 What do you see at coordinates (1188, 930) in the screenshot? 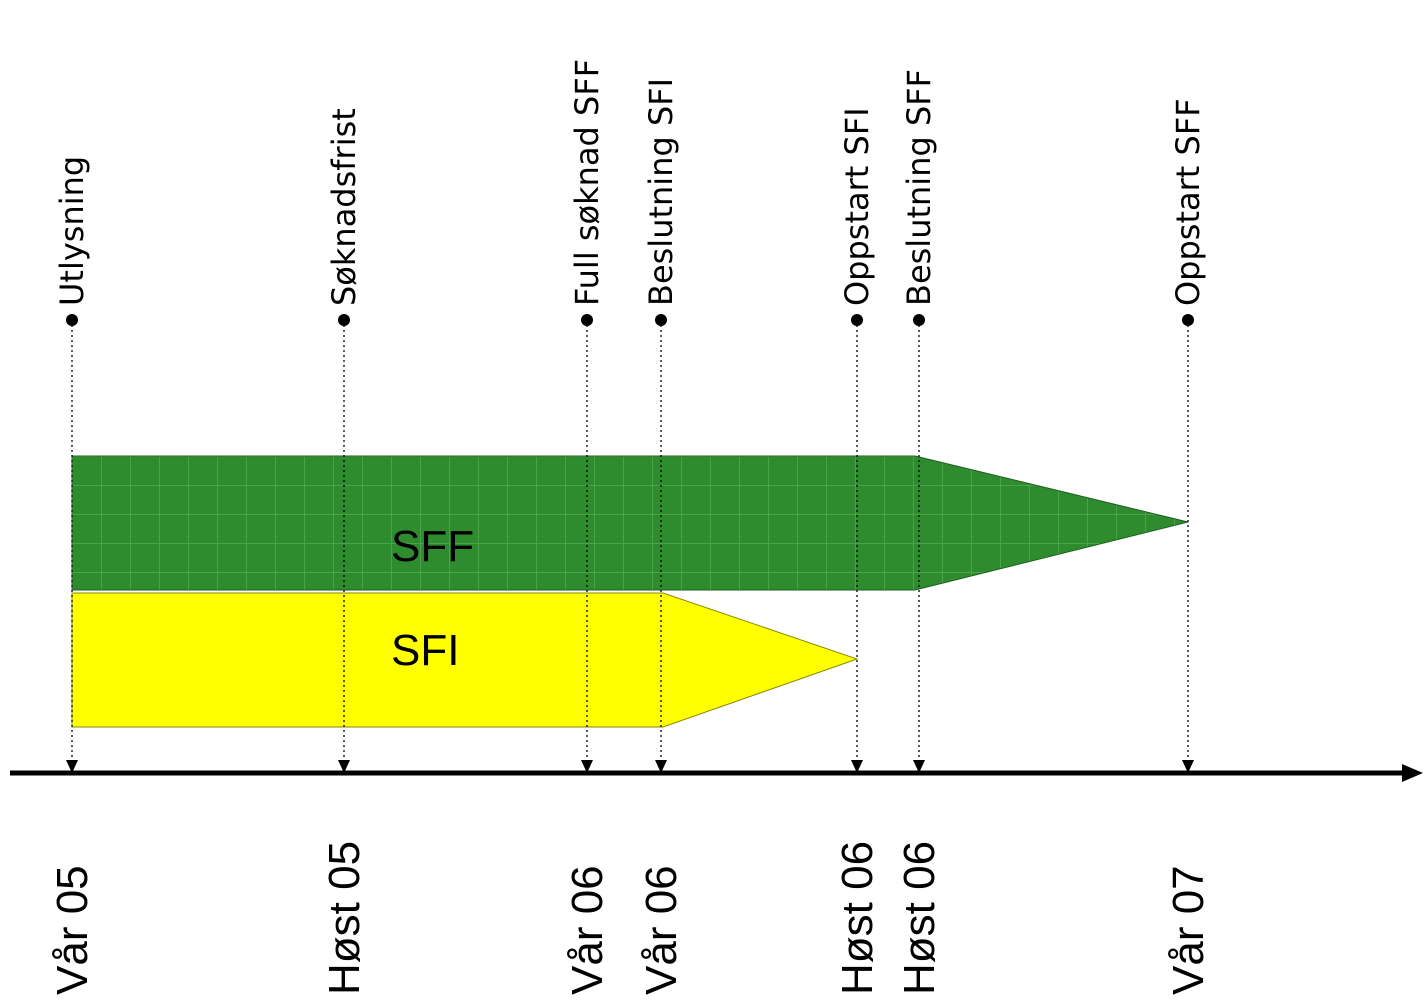
I see `period-label: Vår 07` at bounding box center [1188, 930].